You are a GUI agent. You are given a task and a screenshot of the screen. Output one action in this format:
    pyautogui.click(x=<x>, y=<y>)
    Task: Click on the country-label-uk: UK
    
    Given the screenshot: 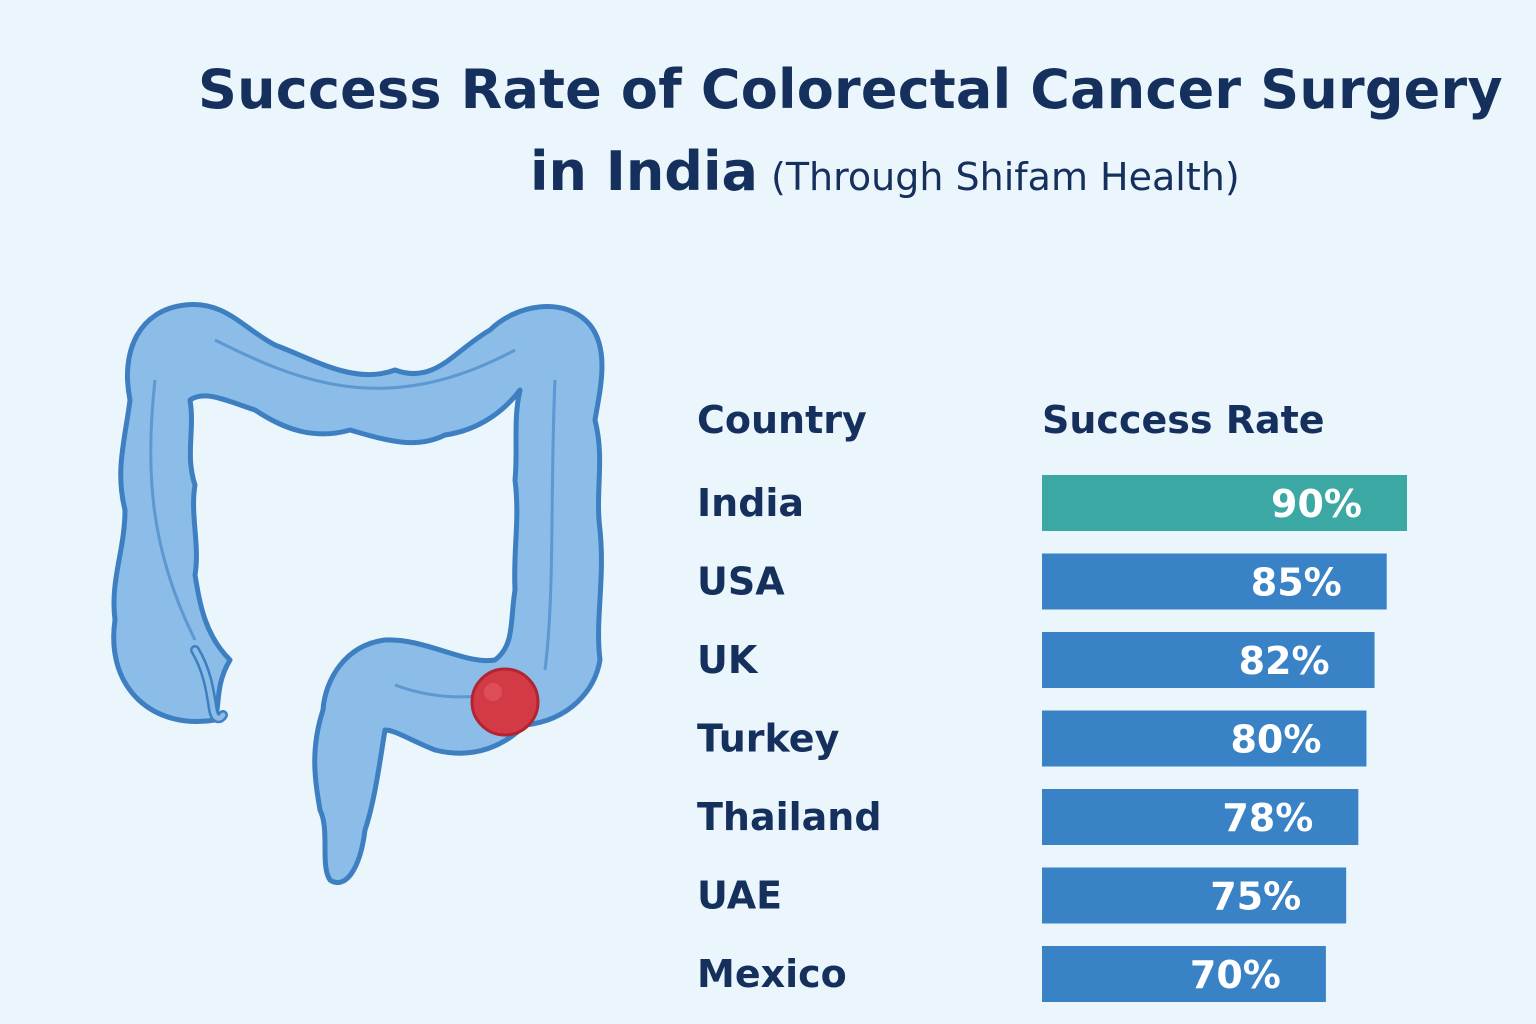 What is the action you would take?
    pyautogui.click(x=728, y=660)
    